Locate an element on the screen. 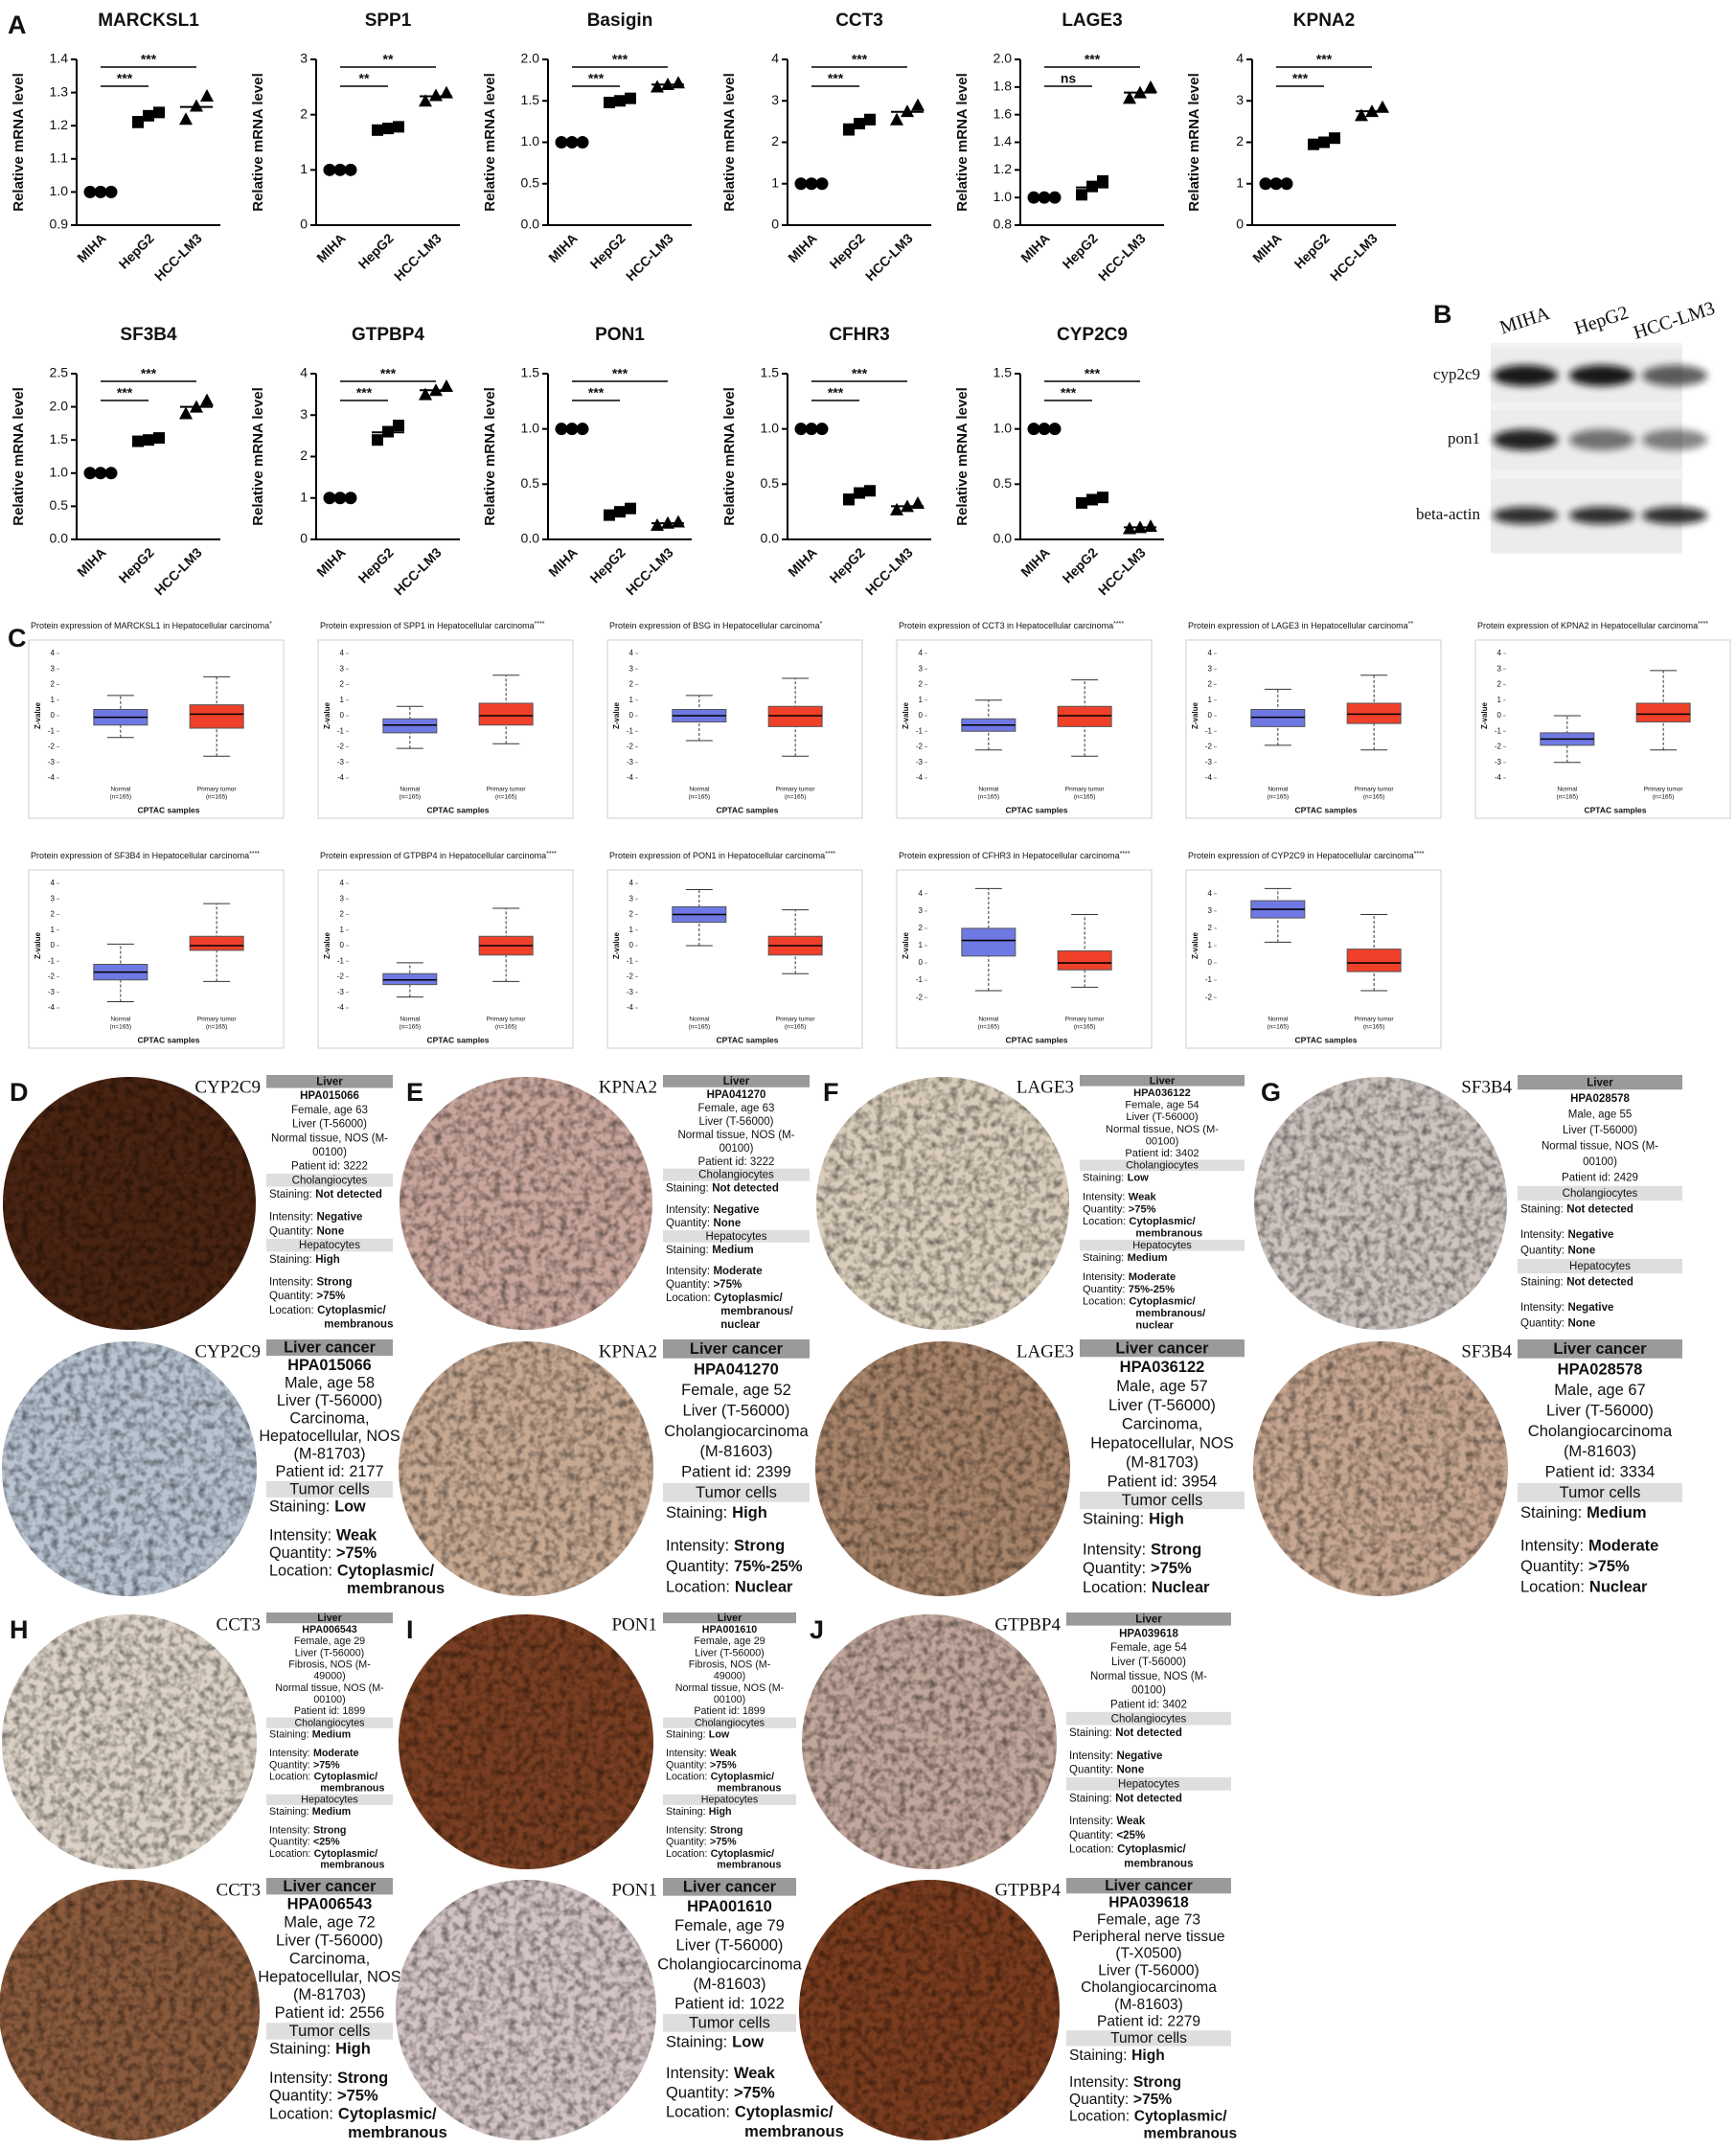 Image resolution: width=1736 pixels, height=2150 pixels. y-tick-label: -3 is located at coordinates (52, 992).